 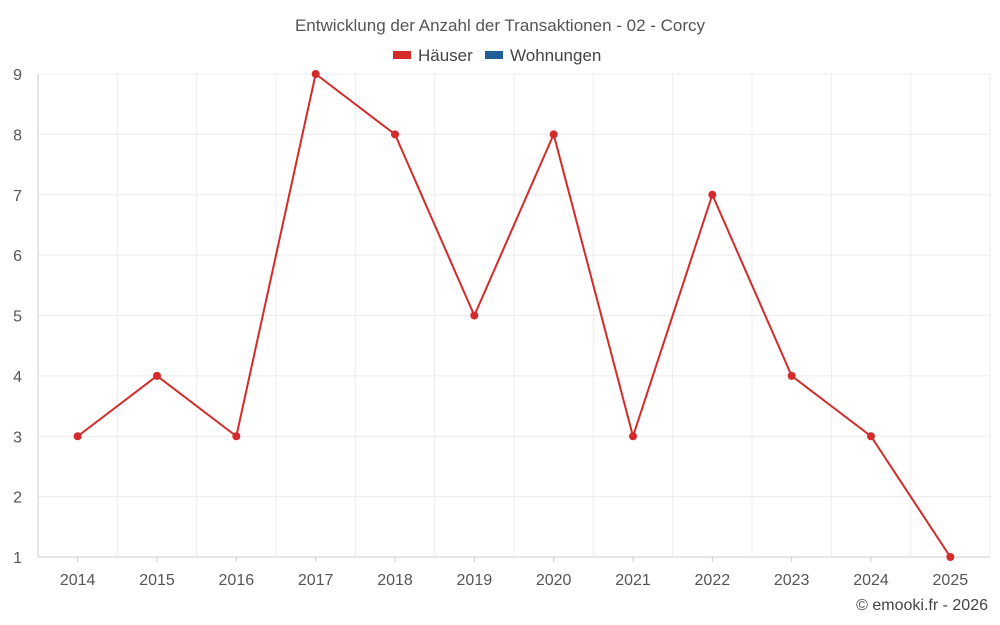 What do you see at coordinates (17, 196) in the screenshot?
I see `y-tick-label: 7` at bounding box center [17, 196].